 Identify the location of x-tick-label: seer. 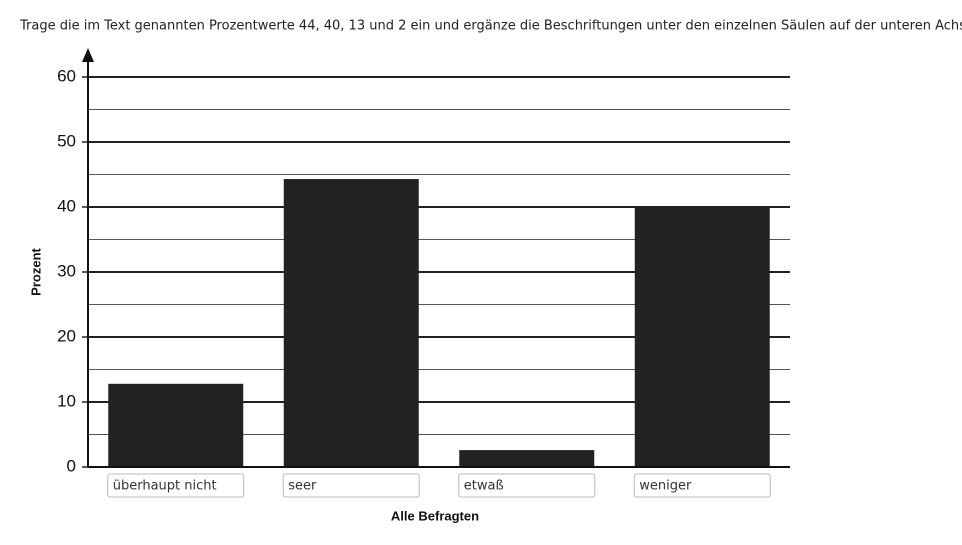
(302, 486).